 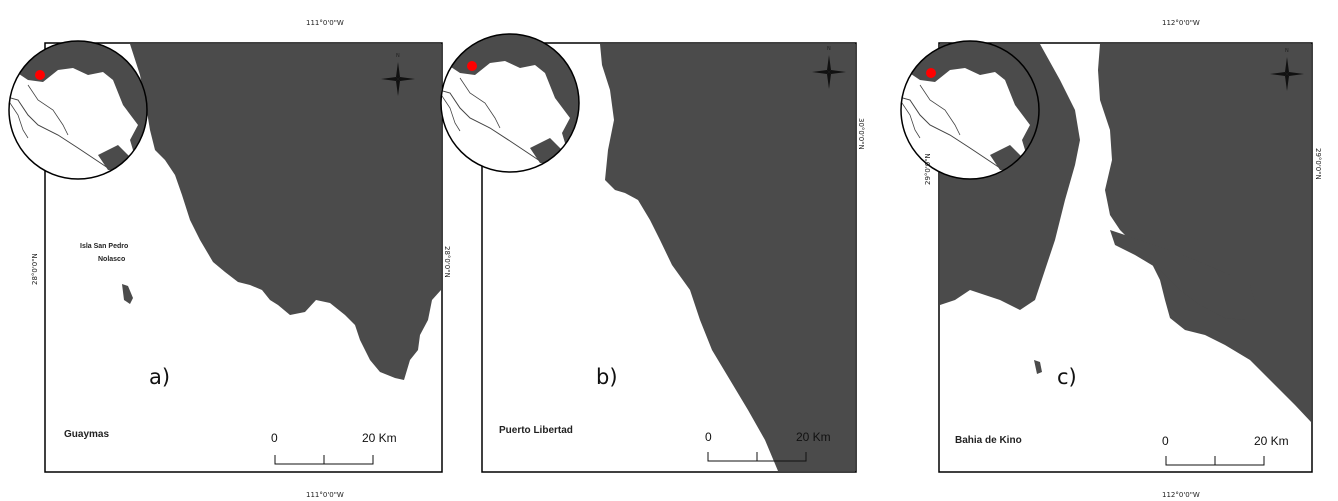 I want to click on scale-bar-b, so click(x=757, y=457).